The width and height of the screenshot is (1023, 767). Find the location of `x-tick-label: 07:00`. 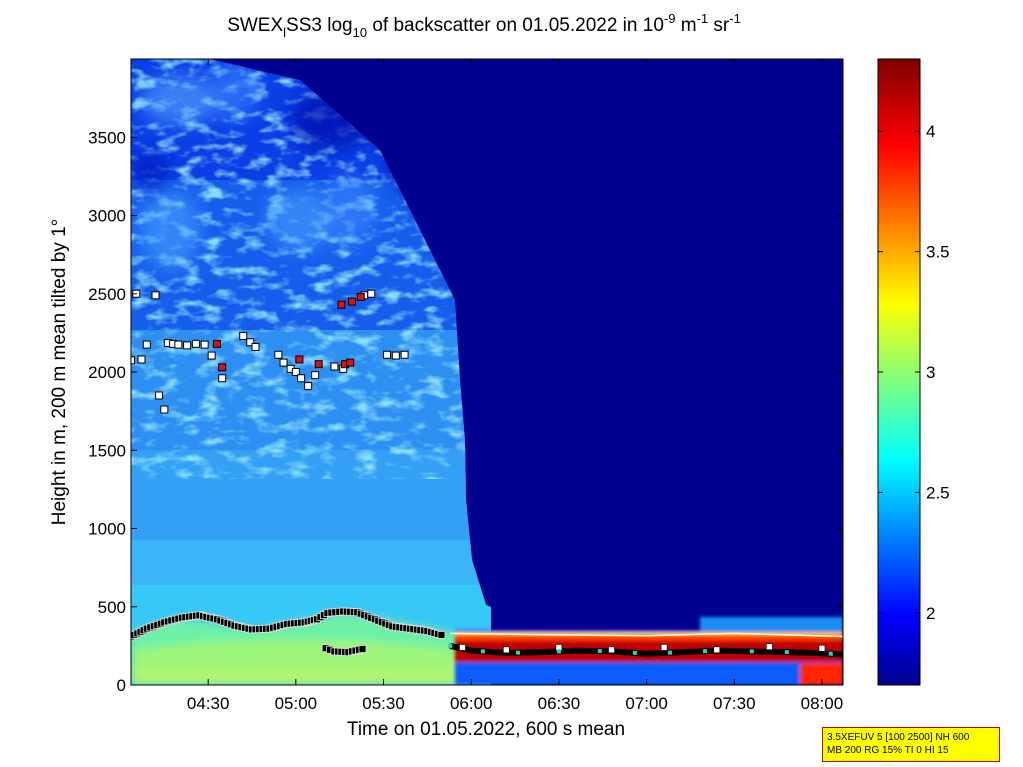

x-tick-label: 07:00 is located at coordinates (646, 703).